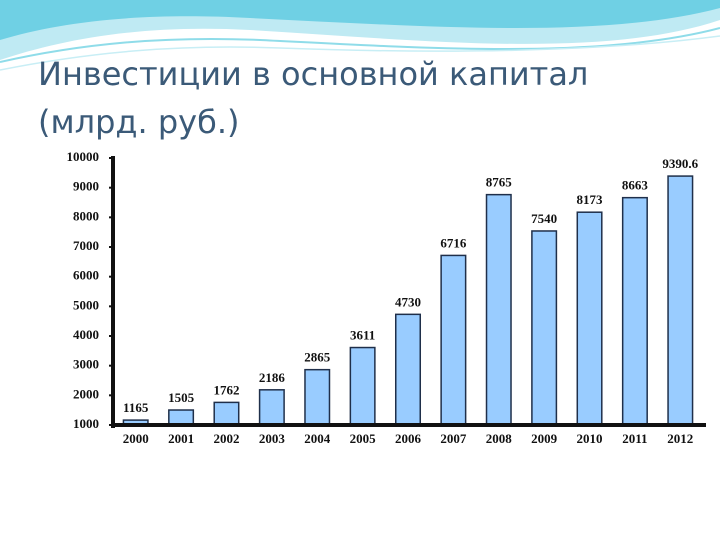  Describe the element at coordinates (317, 438) in the screenshot. I see `x-tick-label: 2004` at that location.